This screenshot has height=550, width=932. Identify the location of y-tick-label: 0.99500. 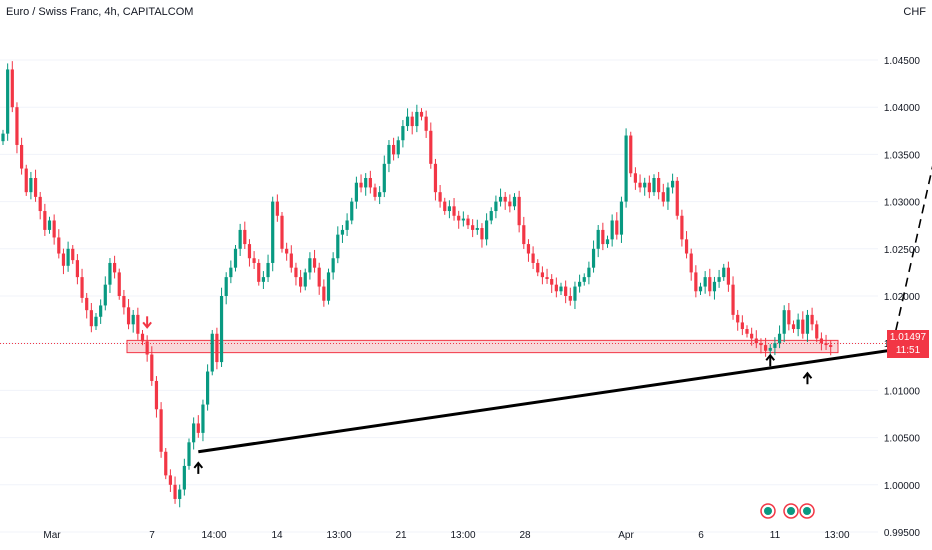
(902, 533).